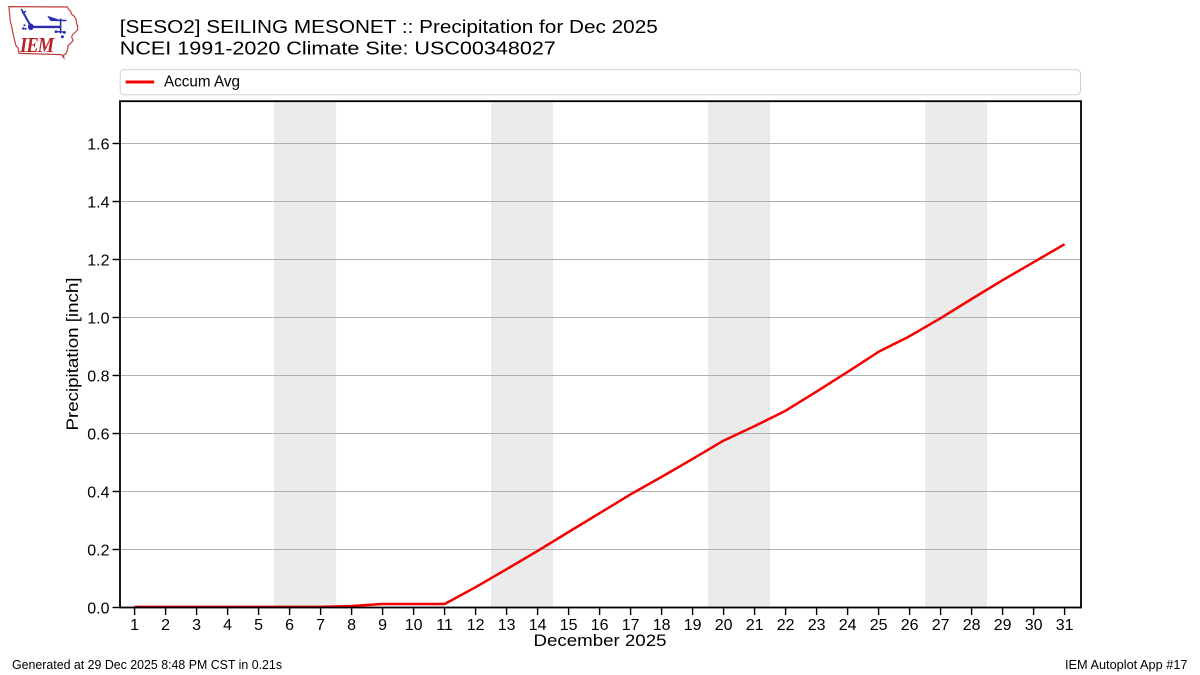 The height and width of the screenshot is (675, 1200). What do you see at coordinates (538, 625) in the screenshot?
I see `svg-text: 14` at bounding box center [538, 625].